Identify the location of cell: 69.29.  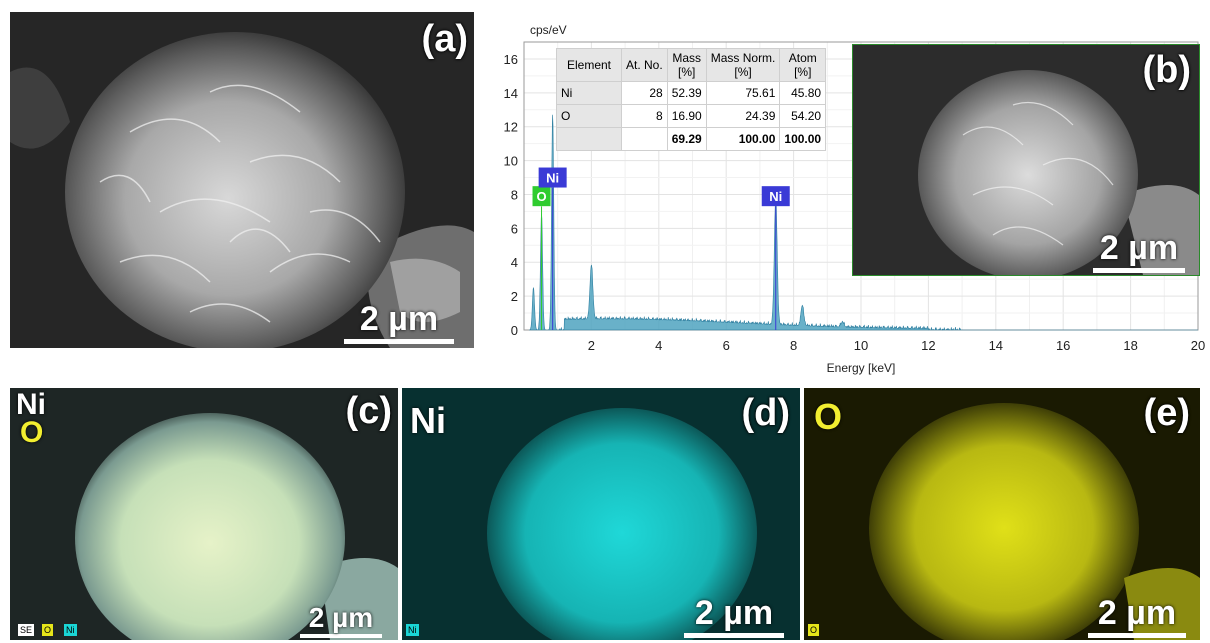
(686, 139).